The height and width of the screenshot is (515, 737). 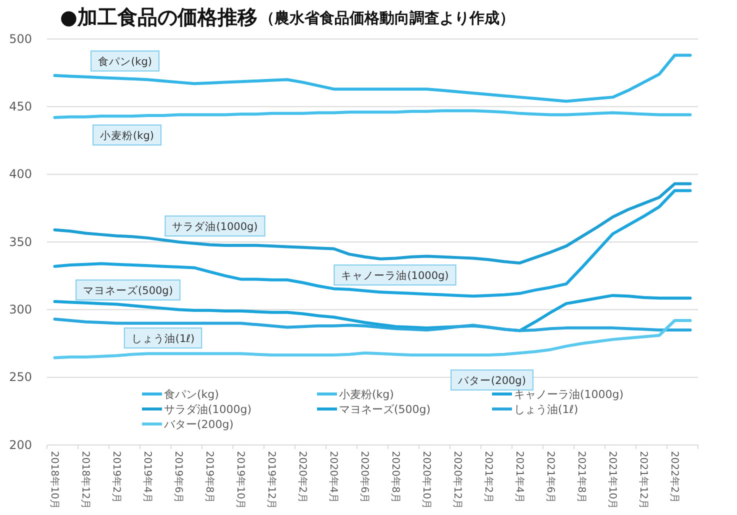 I want to click on x-tick-label: 2021年4月, so click(x=519, y=477).